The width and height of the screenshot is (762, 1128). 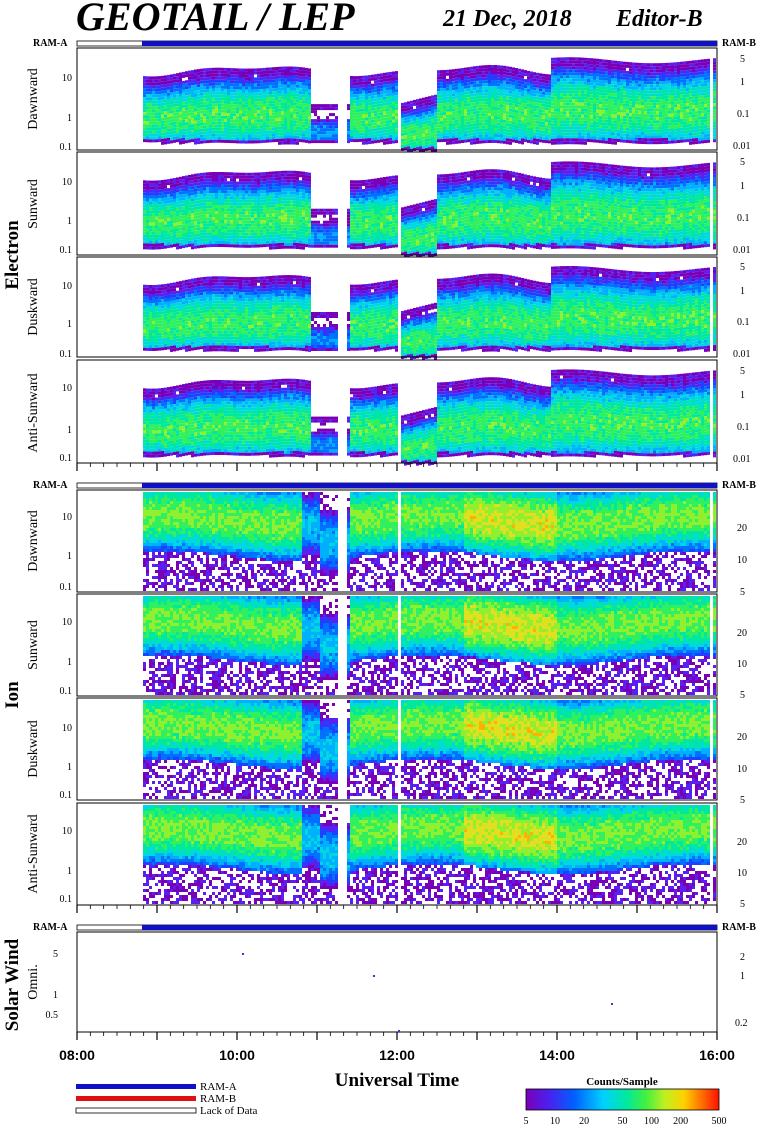 What do you see at coordinates (717, 1055) in the screenshot?
I see `time-tick-label: 16:00` at bounding box center [717, 1055].